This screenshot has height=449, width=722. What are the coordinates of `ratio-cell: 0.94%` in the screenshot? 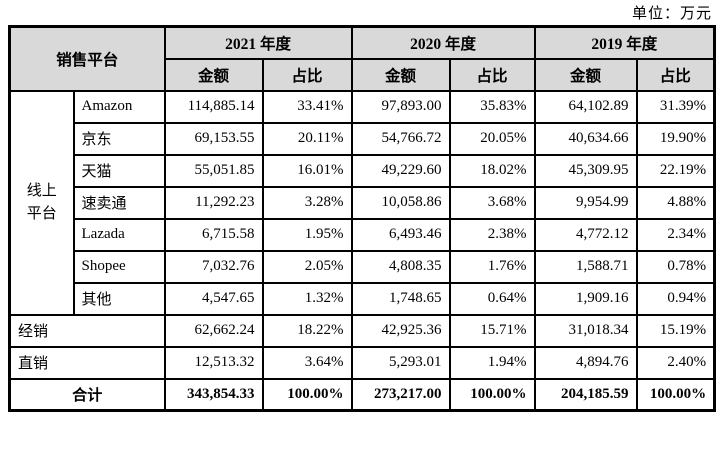 It's located at (675, 298).